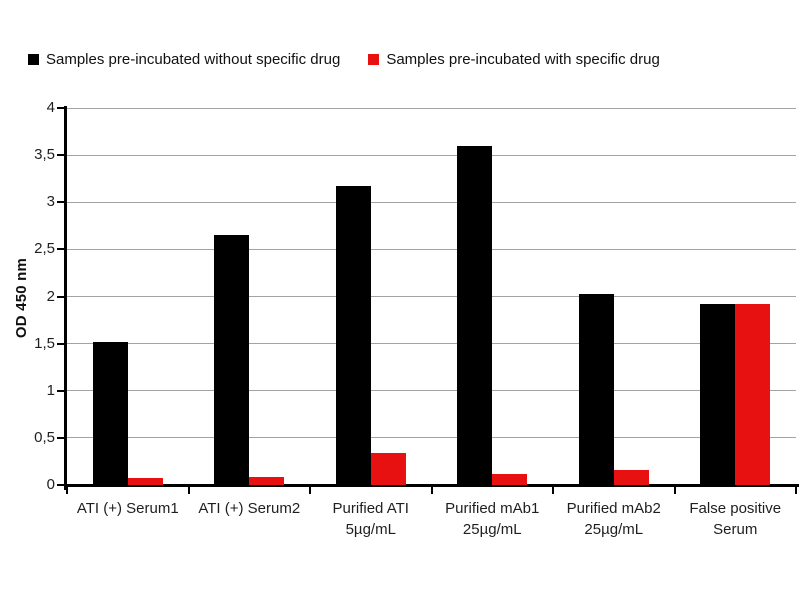 The width and height of the screenshot is (800, 600). I want to click on x-category-label-line: Purified ATI, so click(370, 508).